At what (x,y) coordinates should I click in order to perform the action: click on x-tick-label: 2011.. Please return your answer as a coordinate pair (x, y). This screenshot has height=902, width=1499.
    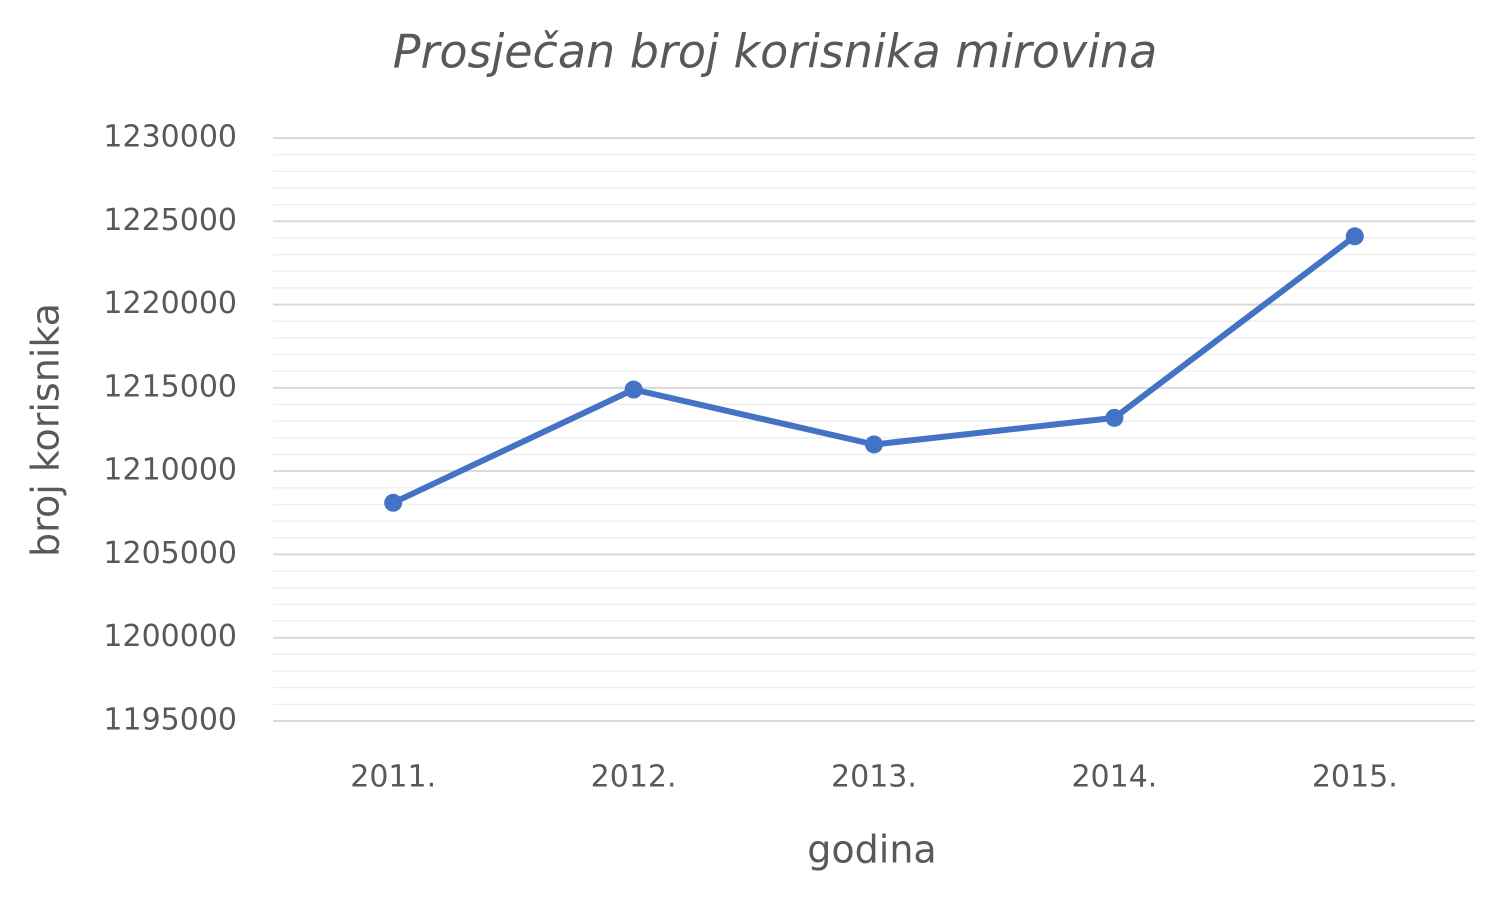
    Looking at the image, I should click on (393, 777).